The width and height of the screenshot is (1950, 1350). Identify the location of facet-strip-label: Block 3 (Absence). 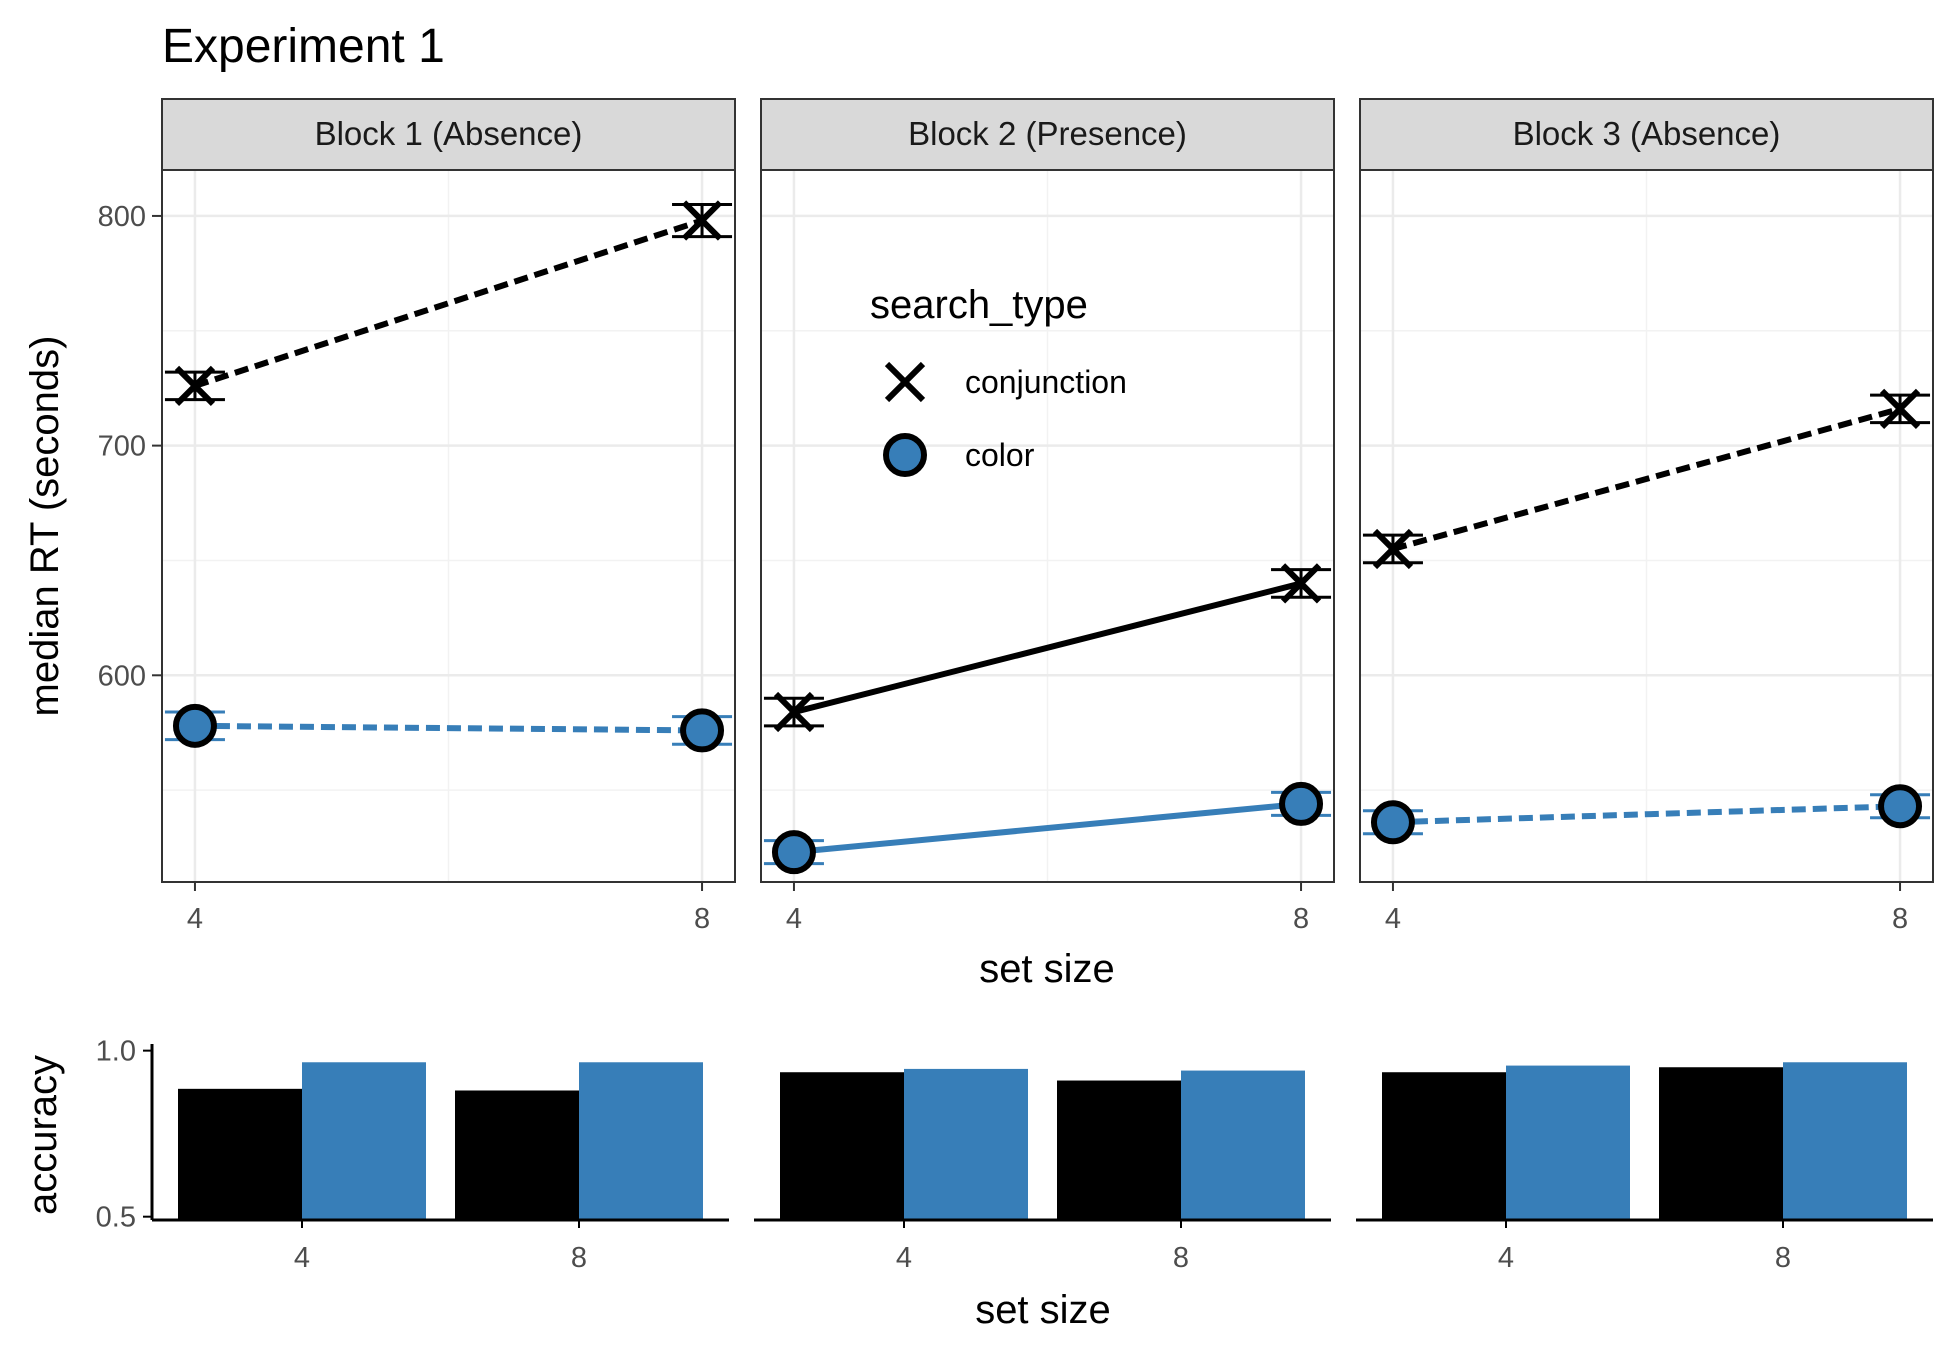
(1647, 133).